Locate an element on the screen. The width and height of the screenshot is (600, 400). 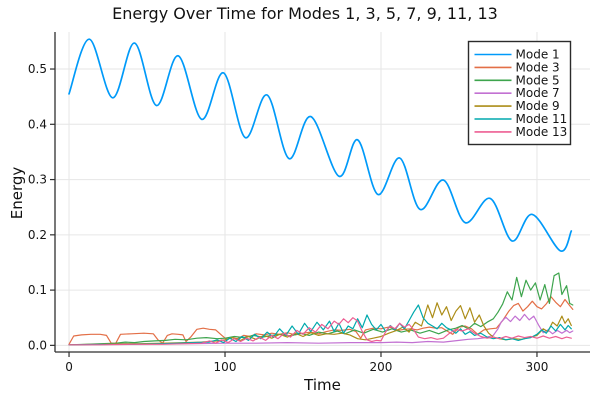
y-tick-label: 0.0 is located at coordinates (37, 345).